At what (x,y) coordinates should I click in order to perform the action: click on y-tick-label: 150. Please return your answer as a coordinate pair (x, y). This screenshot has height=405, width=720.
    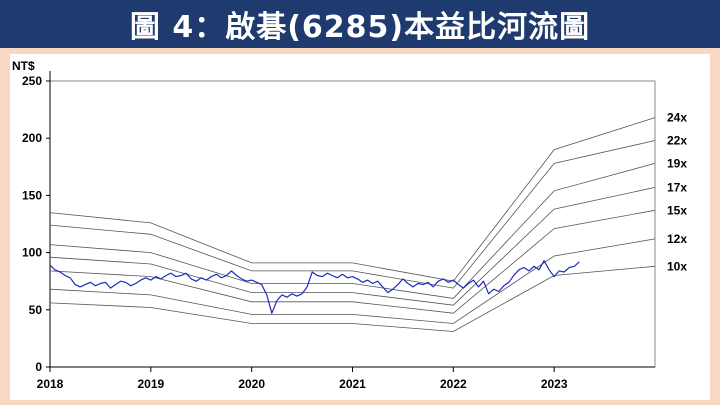
    Looking at the image, I should click on (32, 195).